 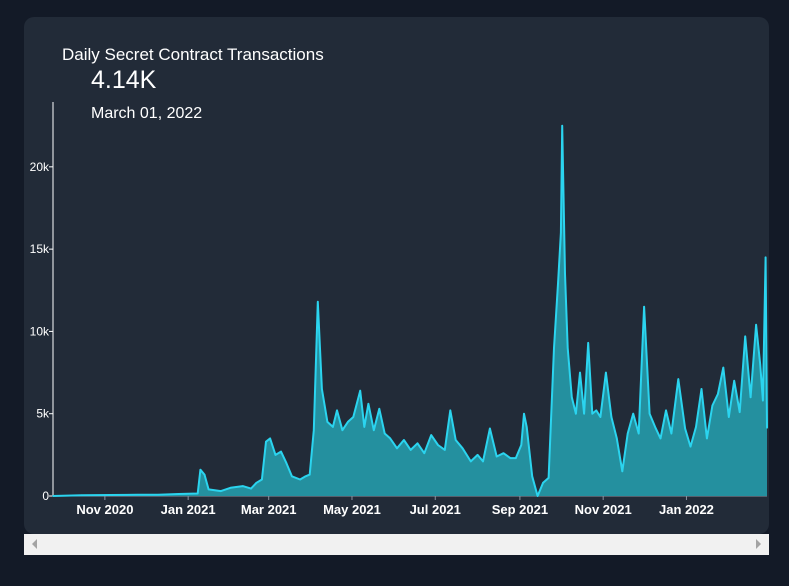 I want to click on chart-title: Daily Secret Contract Transactions, so click(x=193, y=54).